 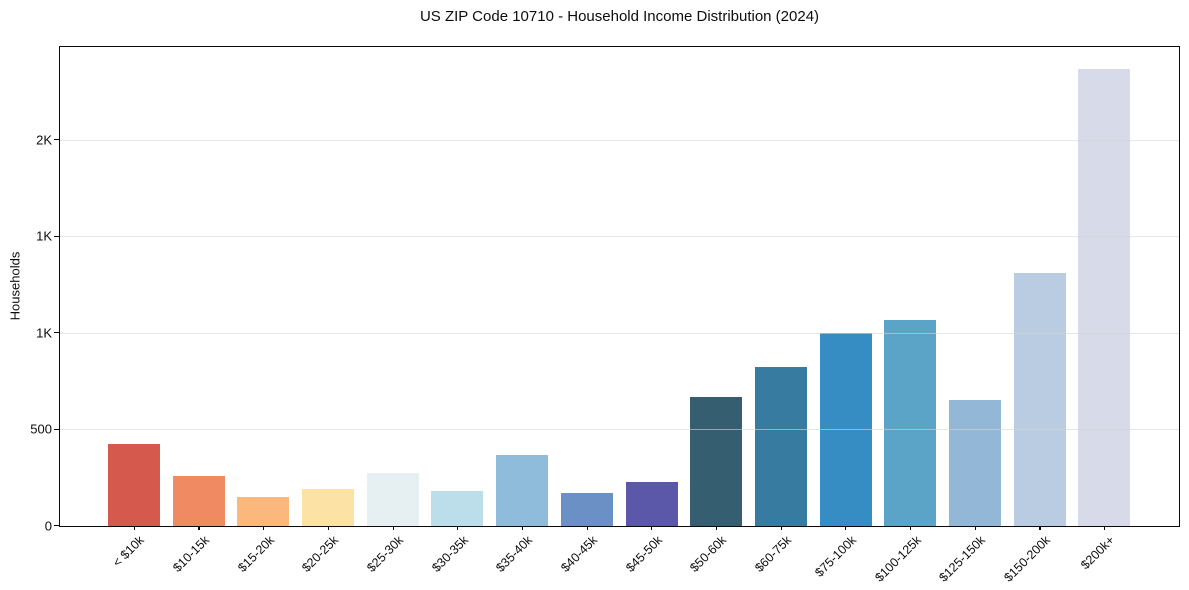 What do you see at coordinates (449, 554) in the screenshot?
I see `x-tick-label: $30-35k` at bounding box center [449, 554].